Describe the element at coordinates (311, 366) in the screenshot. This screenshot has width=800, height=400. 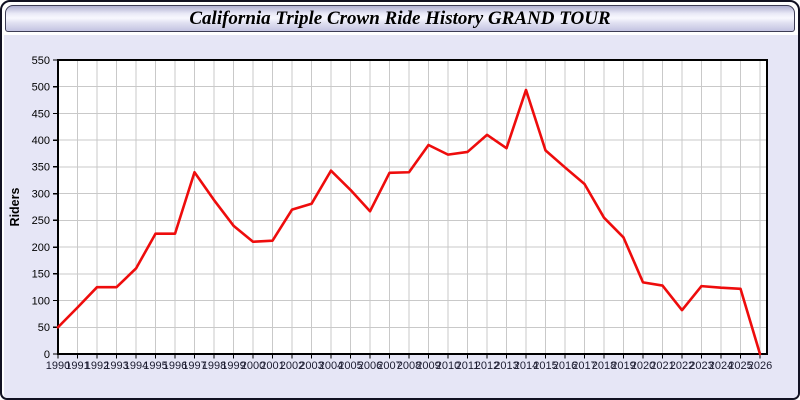
I see `svg-text: 2003` at that location.